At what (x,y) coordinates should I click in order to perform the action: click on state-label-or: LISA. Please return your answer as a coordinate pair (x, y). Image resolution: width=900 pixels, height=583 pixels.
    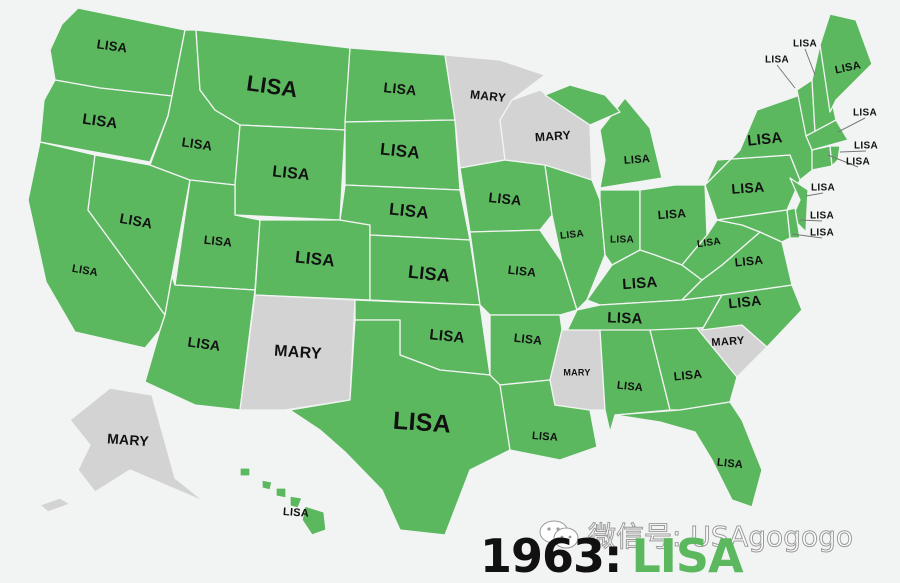
    Looking at the image, I should click on (99, 122).